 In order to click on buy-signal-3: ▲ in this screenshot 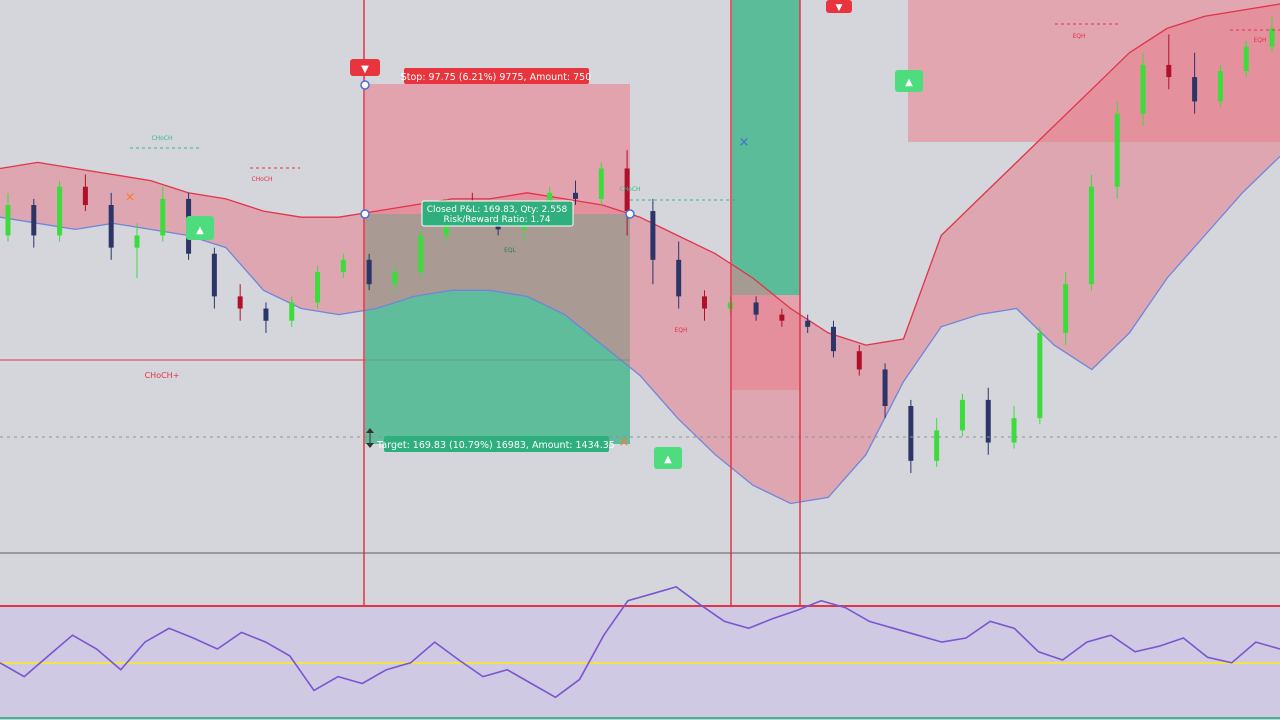, I will do `click(909, 81)`.